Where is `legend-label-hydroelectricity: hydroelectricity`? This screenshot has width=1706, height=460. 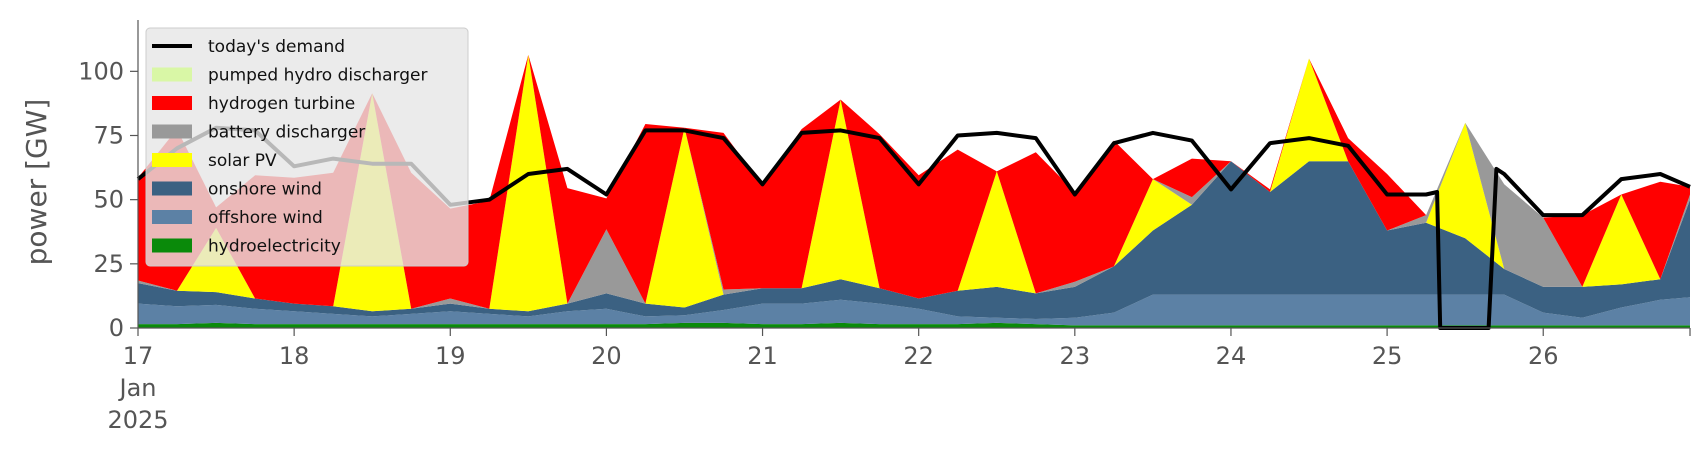
legend-label-hydroelectricity: hydroelectricity is located at coordinates (274, 247).